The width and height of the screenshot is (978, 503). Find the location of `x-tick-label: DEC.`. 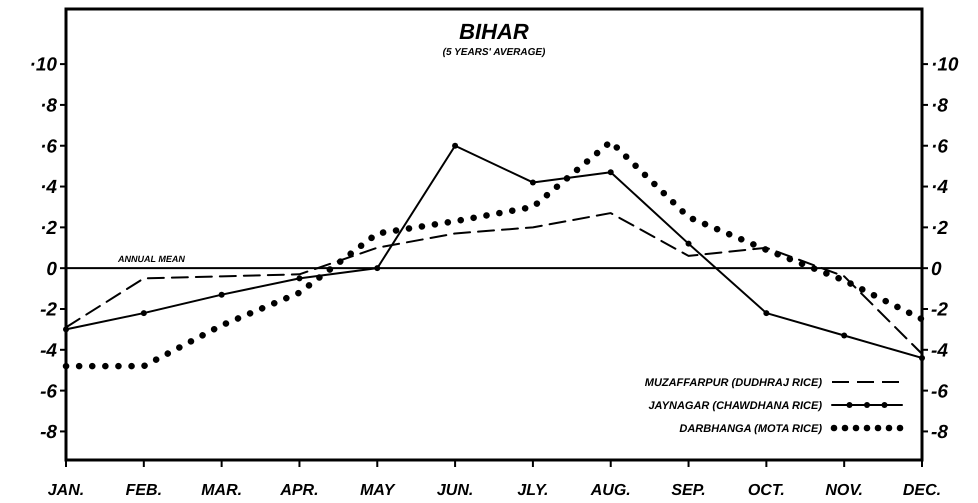

x-tick-label: DEC. is located at coordinates (922, 490).